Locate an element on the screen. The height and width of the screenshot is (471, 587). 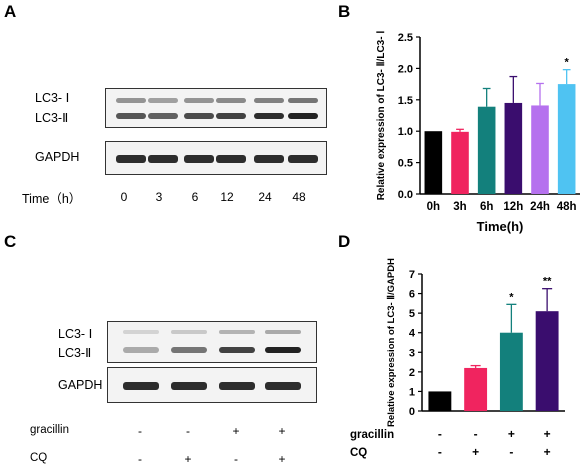
cq-sign: + is located at coordinates (188, 459).